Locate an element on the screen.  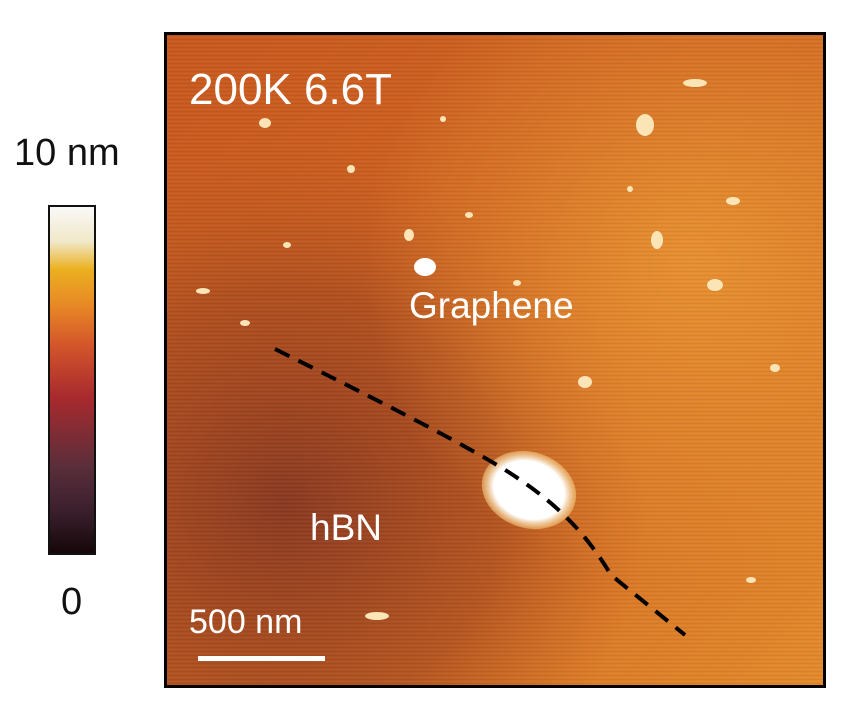
measurement-condition-label: 200K 6.6T is located at coordinates (291, 89).